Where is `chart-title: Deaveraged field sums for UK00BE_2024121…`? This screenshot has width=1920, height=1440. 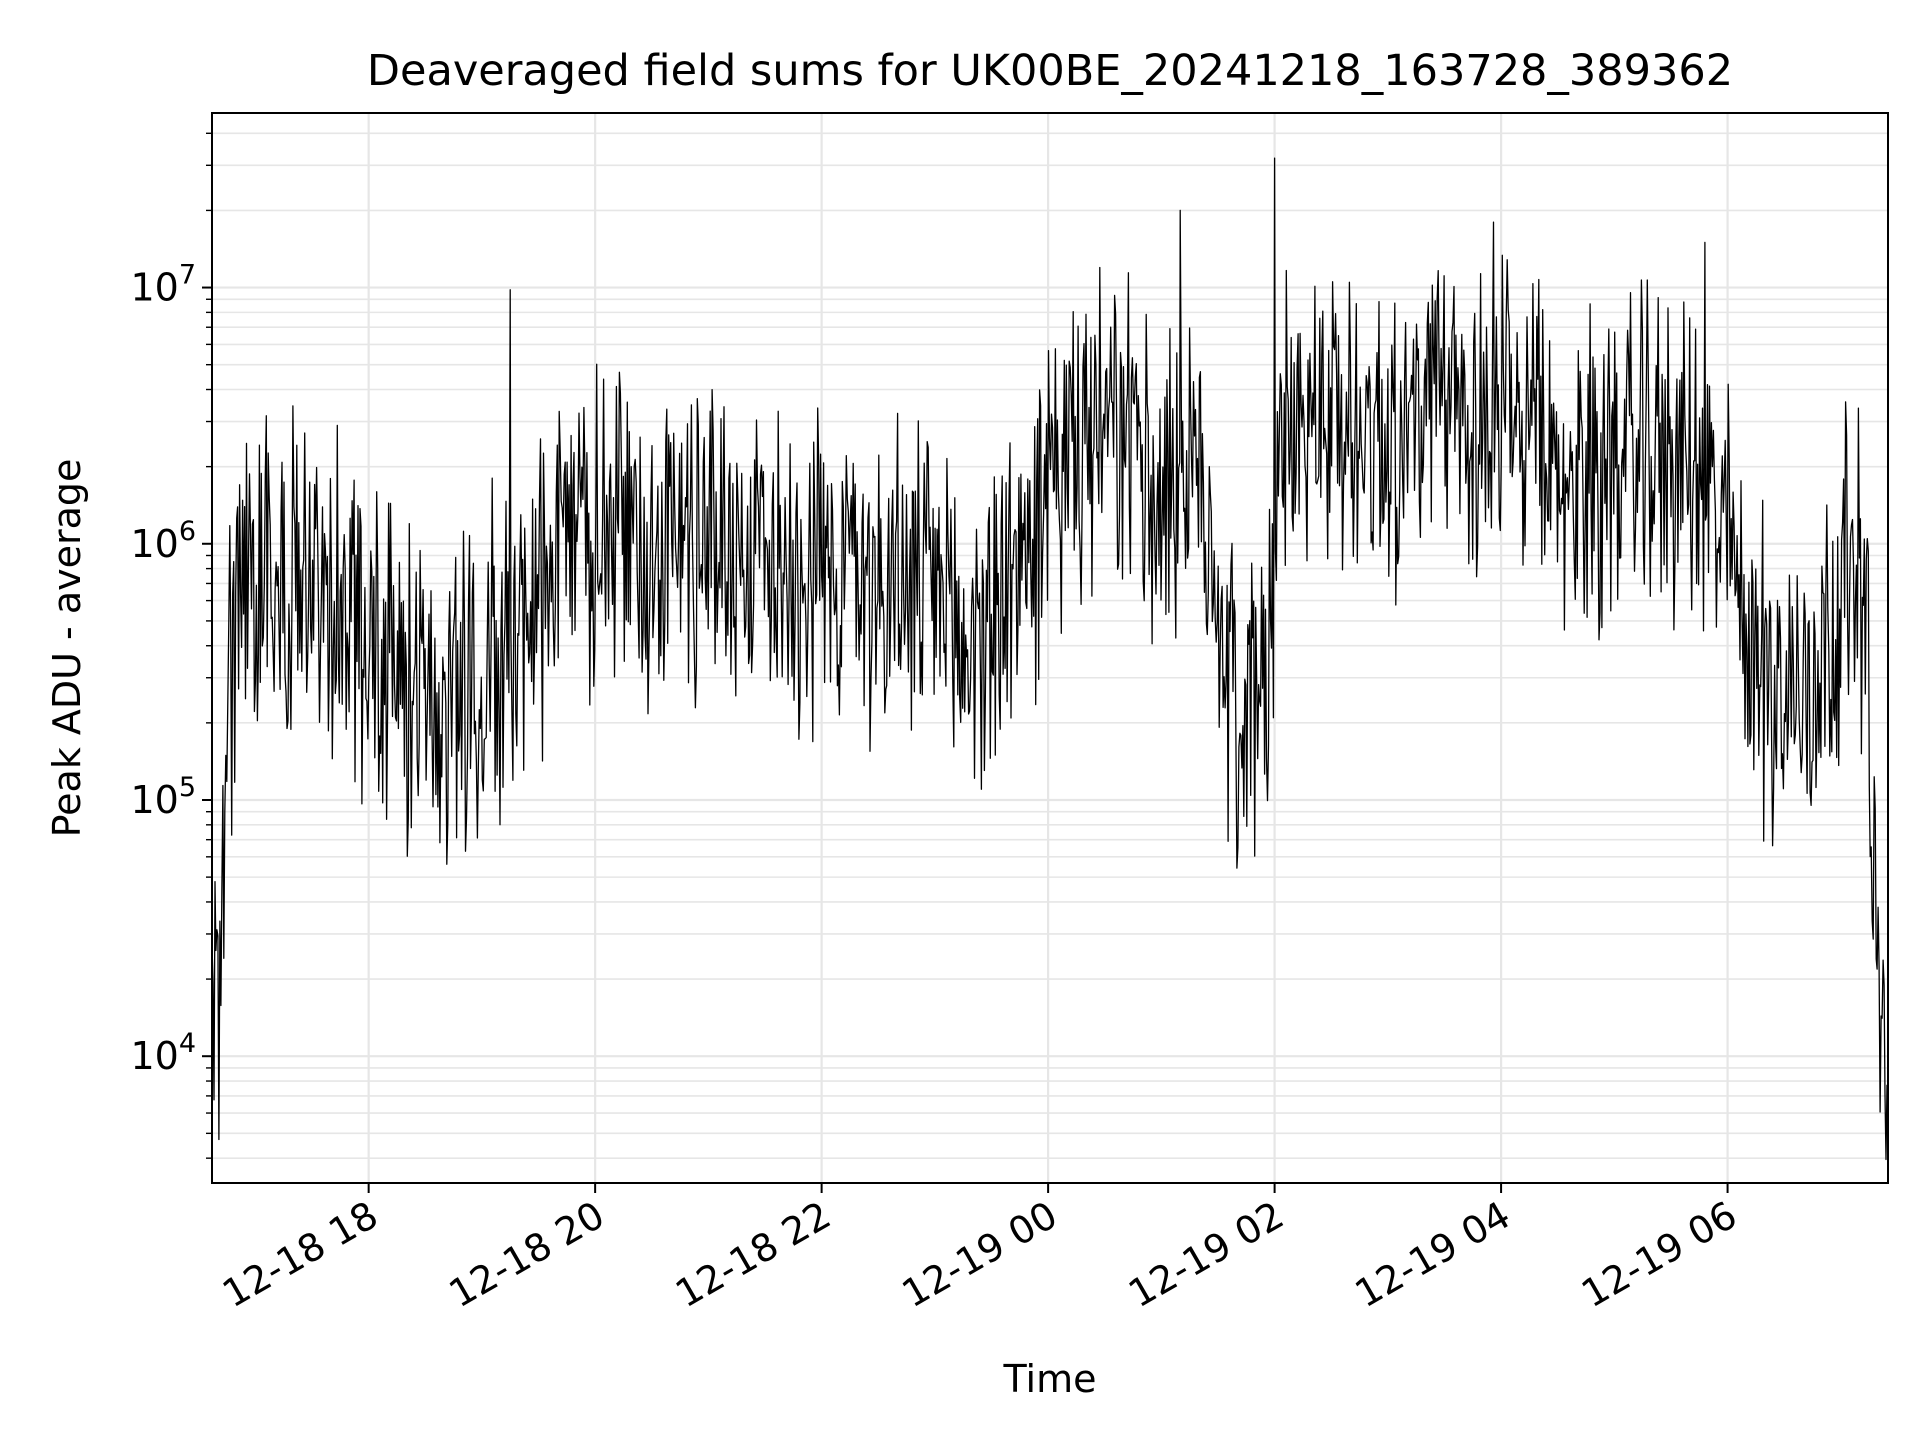
chart-title: Deaveraged field sums for UK00BE_2024121… is located at coordinates (1050, 71).